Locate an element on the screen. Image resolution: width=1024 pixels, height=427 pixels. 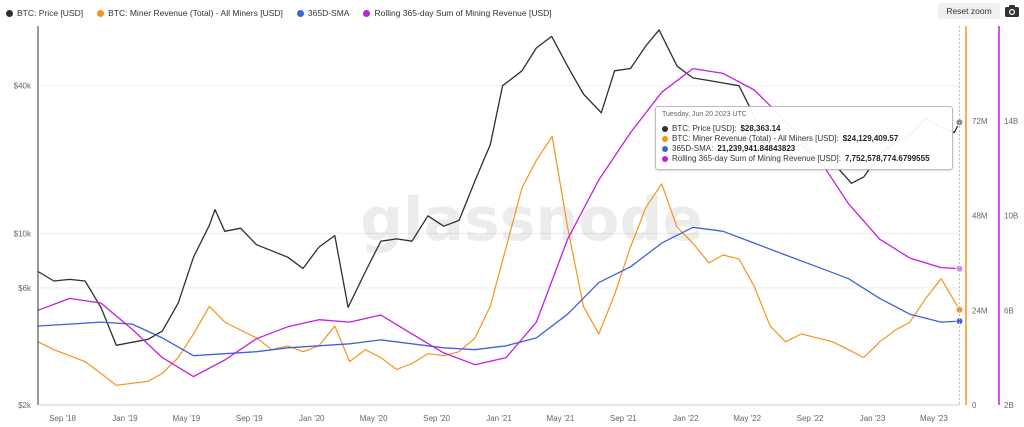
x-tick-label: Sep '19 is located at coordinates (249, 418).